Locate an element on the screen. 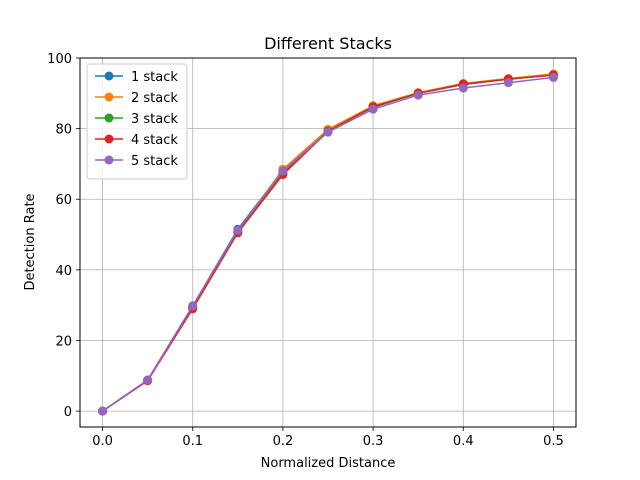 The width and height of the screenshot is (640, 480). legend: 1 stack 2 stack 3 stack 4 stack 5 stack is located at coordinates (137, 121).